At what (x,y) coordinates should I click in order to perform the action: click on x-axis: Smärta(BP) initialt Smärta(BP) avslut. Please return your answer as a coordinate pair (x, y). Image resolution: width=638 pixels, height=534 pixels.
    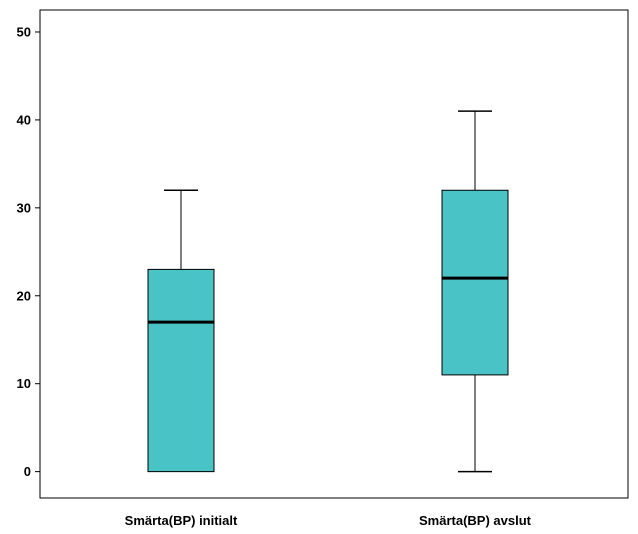
    Looking at the image, I should click on (328, 520).